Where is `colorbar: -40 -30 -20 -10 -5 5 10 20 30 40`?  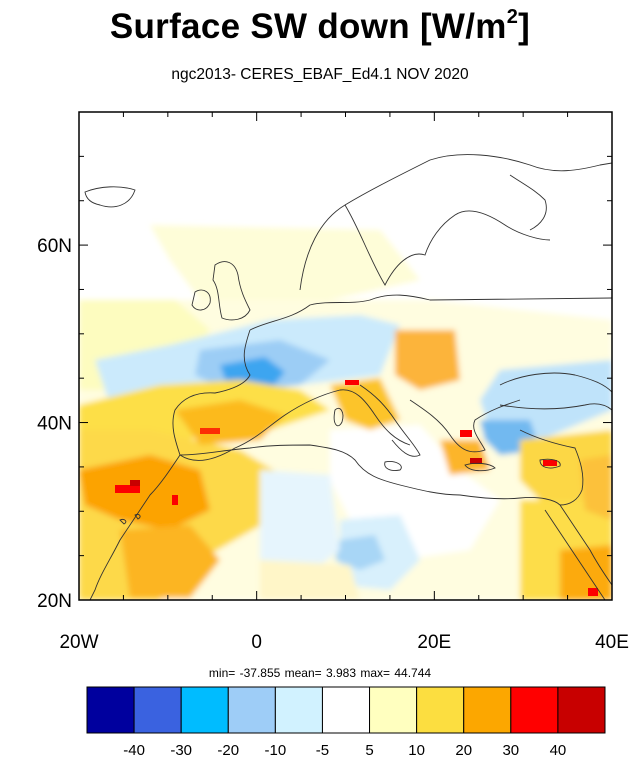
colorbar: -40 -30 -20 -10 -5 5 10 20 30 40 is located at coordinates (346, 722).